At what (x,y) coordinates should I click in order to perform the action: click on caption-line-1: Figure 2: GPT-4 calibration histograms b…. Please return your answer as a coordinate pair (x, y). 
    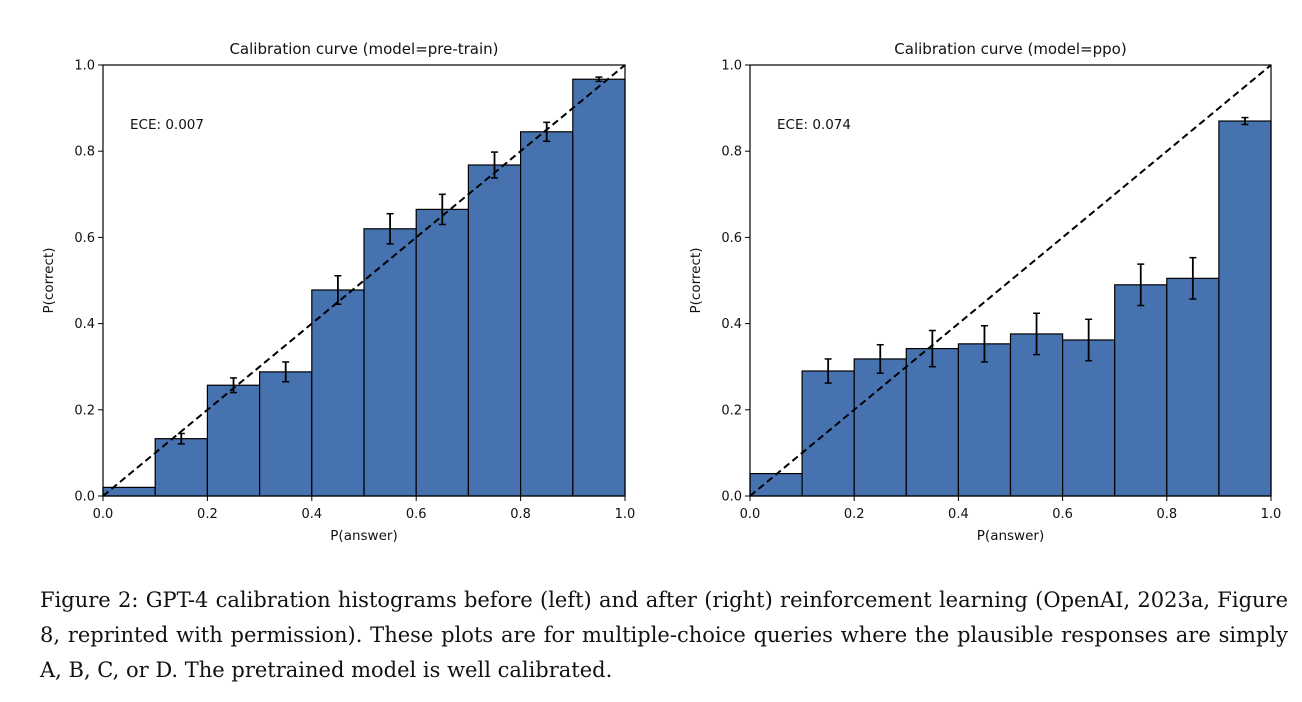
    Looking at the image, I should click on (534, 600).